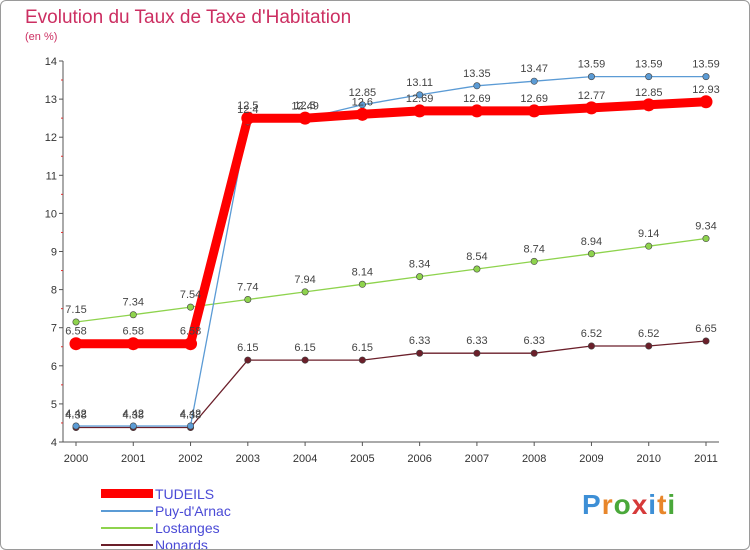 Image resolution: width=750 pixels, height=550 pixels. Describe the element at coordinates (166, 527) in the screenshot. I see `legend-item: Lostanges` at that location.